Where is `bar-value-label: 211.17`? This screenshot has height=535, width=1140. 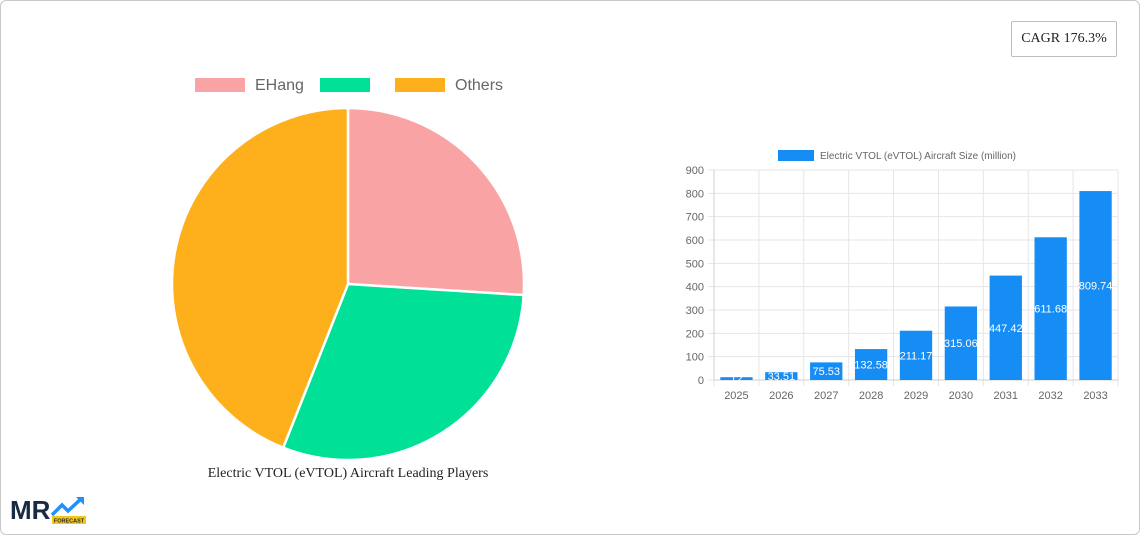
bar-value-label: 211.17 is located at coordinates (916, 356).